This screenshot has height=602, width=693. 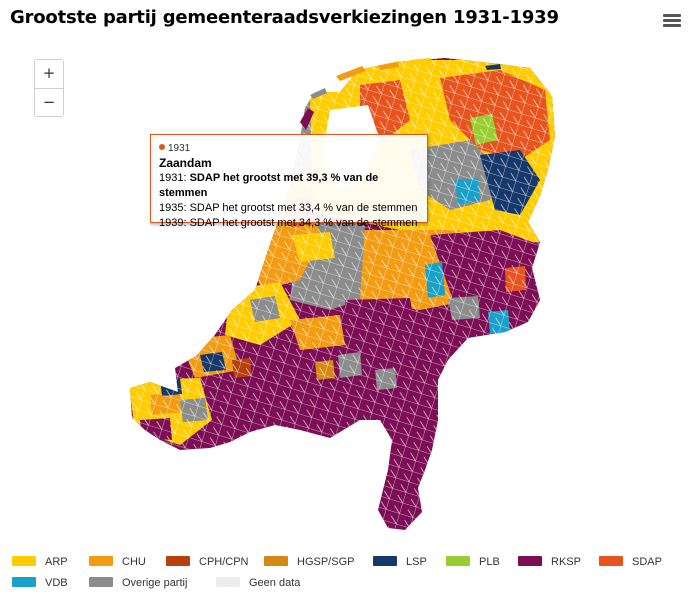 I want to click on zoom-control: + −, so click(x=49, y=88).